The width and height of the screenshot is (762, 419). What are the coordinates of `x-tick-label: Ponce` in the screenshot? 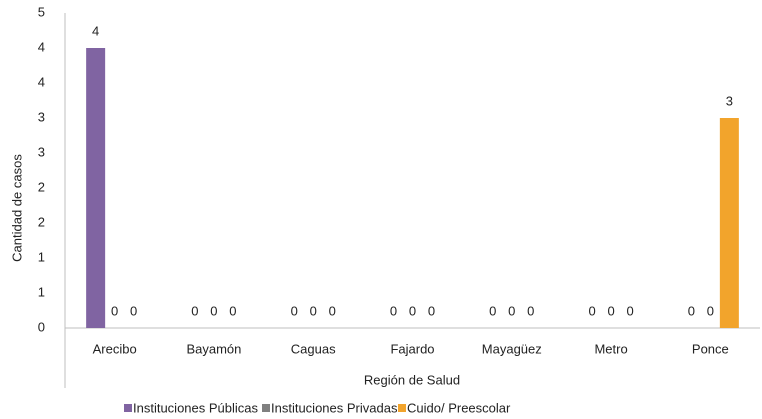 It's located at (710, 348).